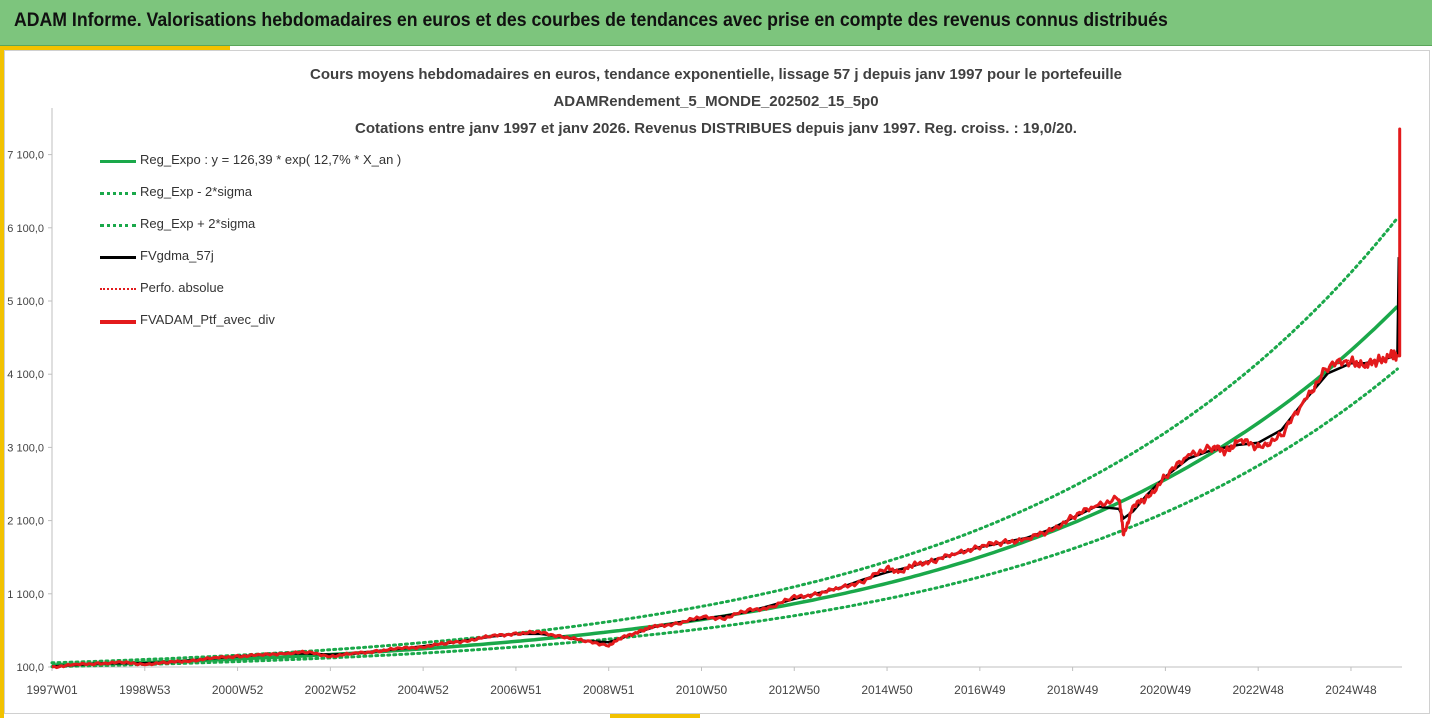 The height and width of the screenshot is (718, 1432). I want to click on x-tick-label: 2020W49, so click(1166, 690).